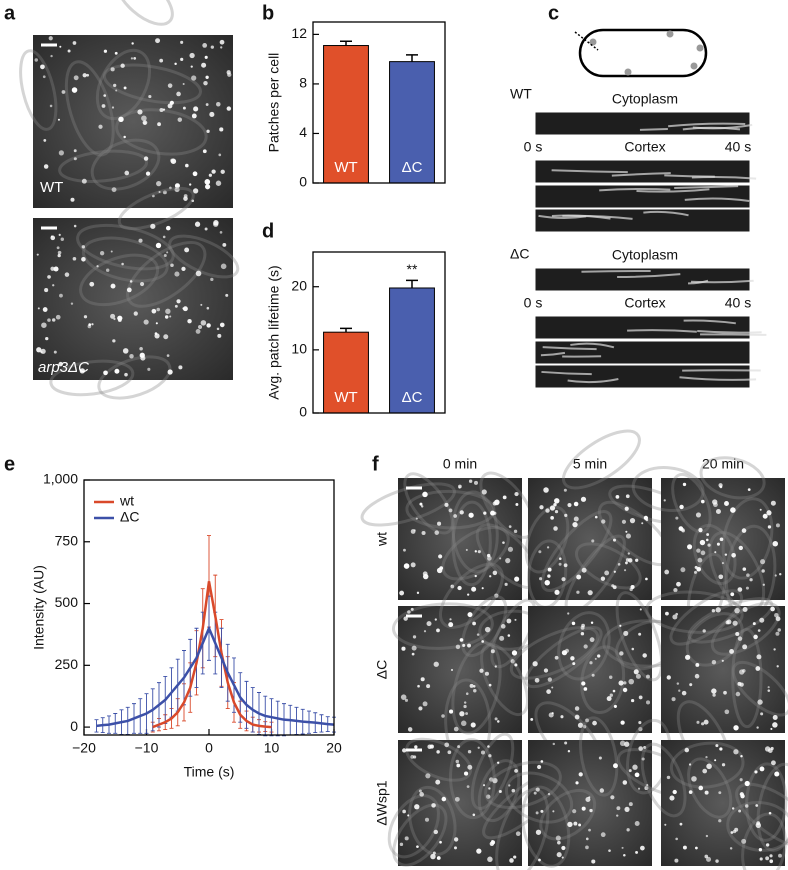 Image resolution: width=788 pixels, height=870 pixels. I want to click on image-label: WT, so click(51, 187).